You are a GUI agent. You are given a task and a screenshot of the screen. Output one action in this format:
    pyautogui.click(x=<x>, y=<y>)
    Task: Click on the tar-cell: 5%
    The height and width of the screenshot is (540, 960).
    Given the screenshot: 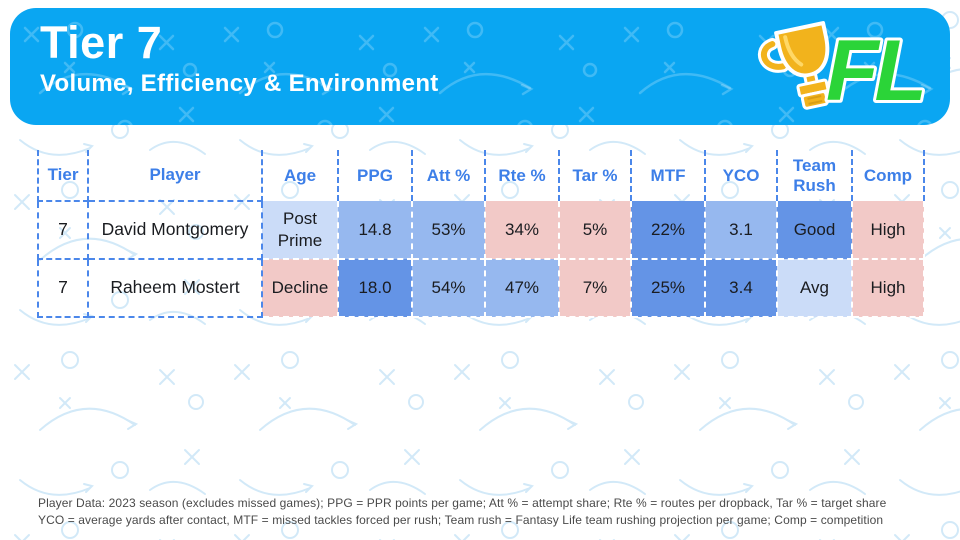 What is the action you would take?
    pyautogui.click(x=595, y=230)
    